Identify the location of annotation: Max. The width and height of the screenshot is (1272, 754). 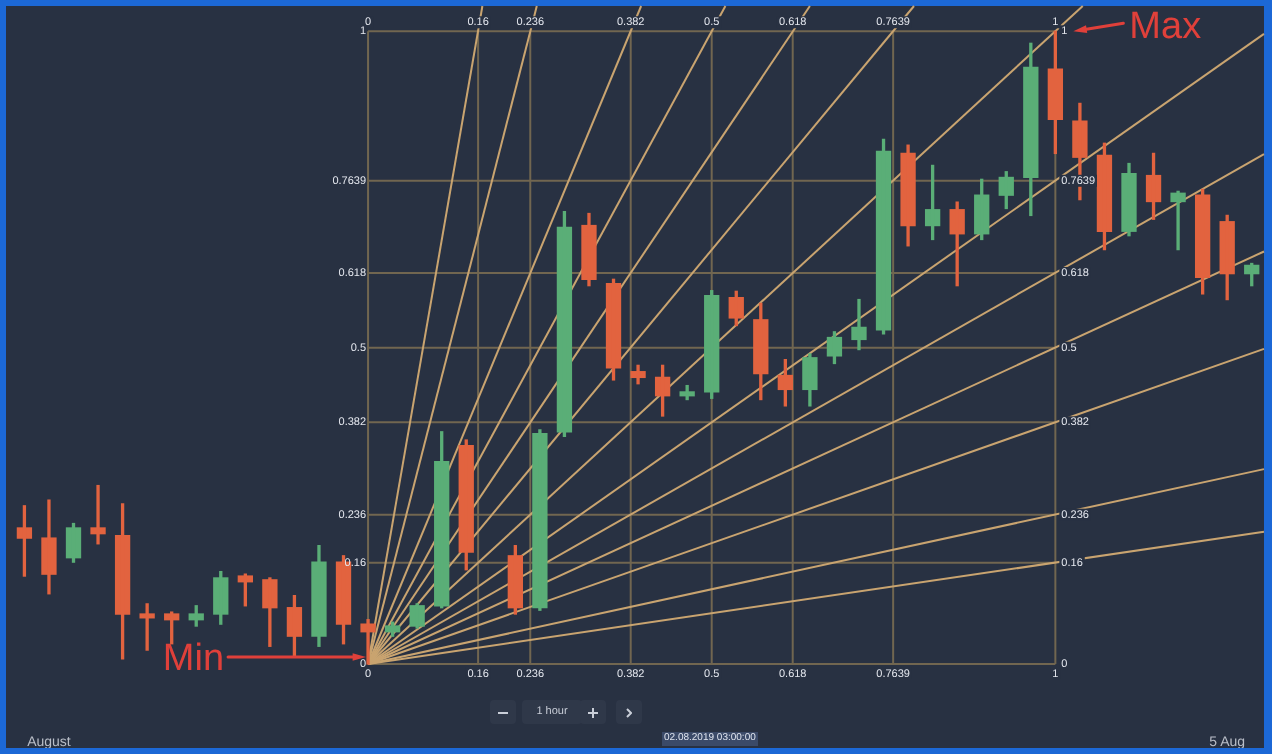
(1166, 26).